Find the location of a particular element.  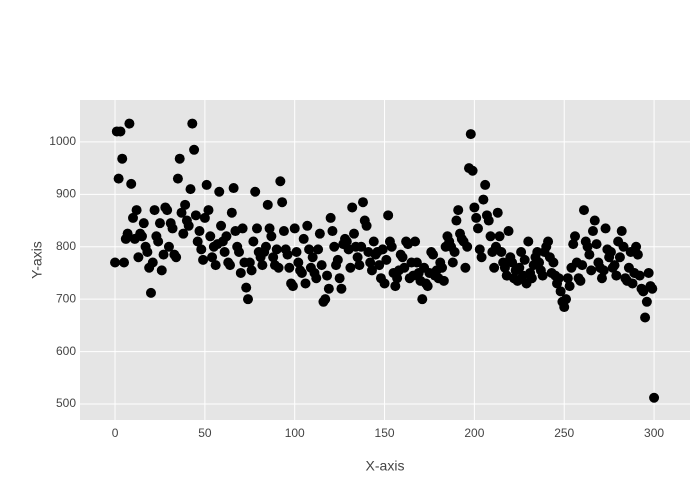

y-tick-label: 800 is located at coordinates (66, 246).